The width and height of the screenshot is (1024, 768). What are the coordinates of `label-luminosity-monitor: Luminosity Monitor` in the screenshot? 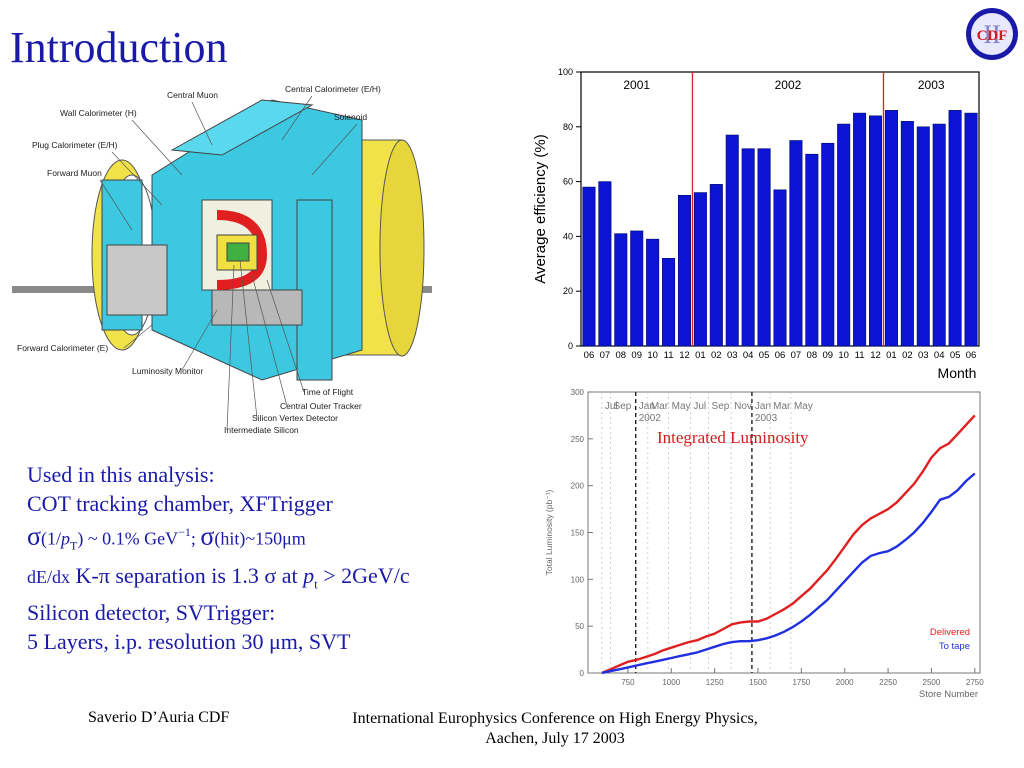 It's located at (168, 371).